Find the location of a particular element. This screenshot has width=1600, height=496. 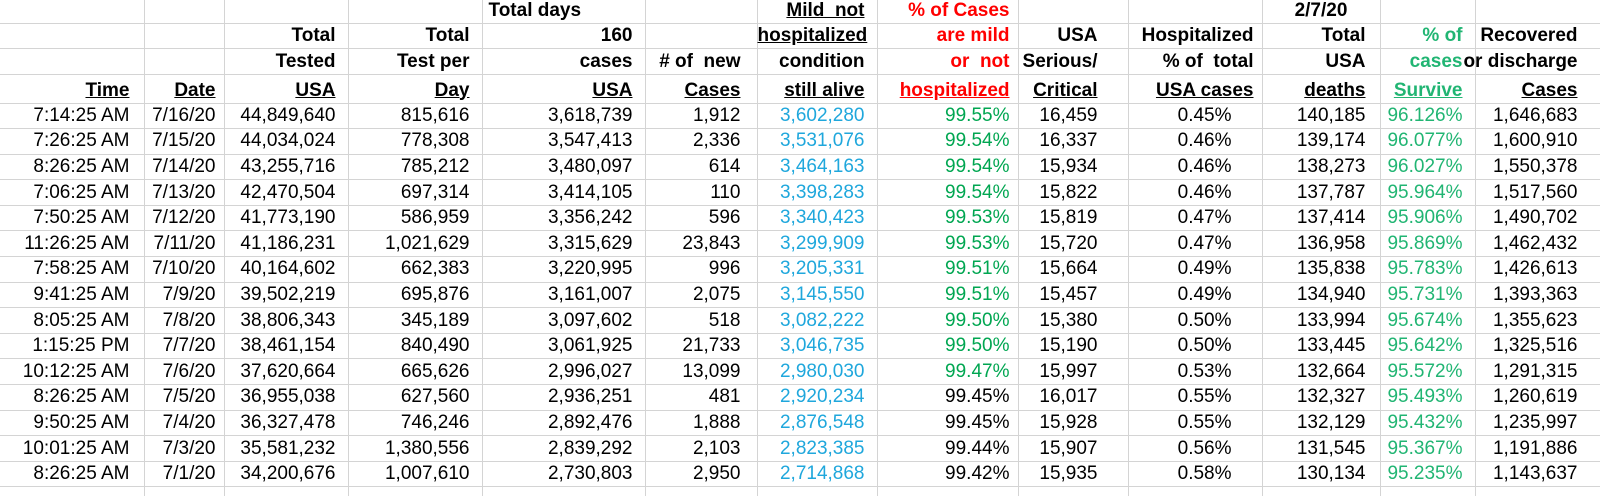

cell-mild-row2: 3,531,076 is located at coordinates (817, 141).